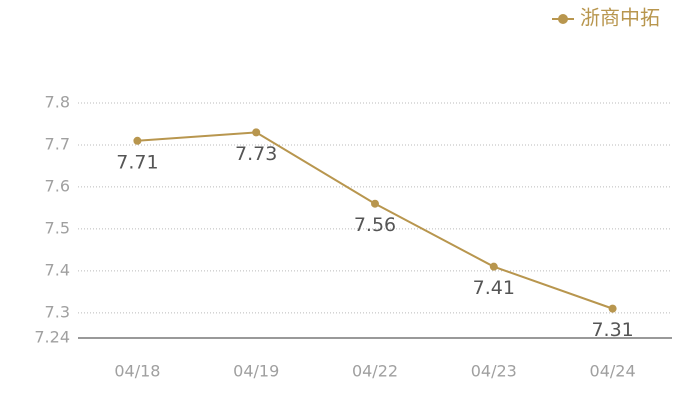  I want to click on y-tick-label: 7.3, so click(57, 311).